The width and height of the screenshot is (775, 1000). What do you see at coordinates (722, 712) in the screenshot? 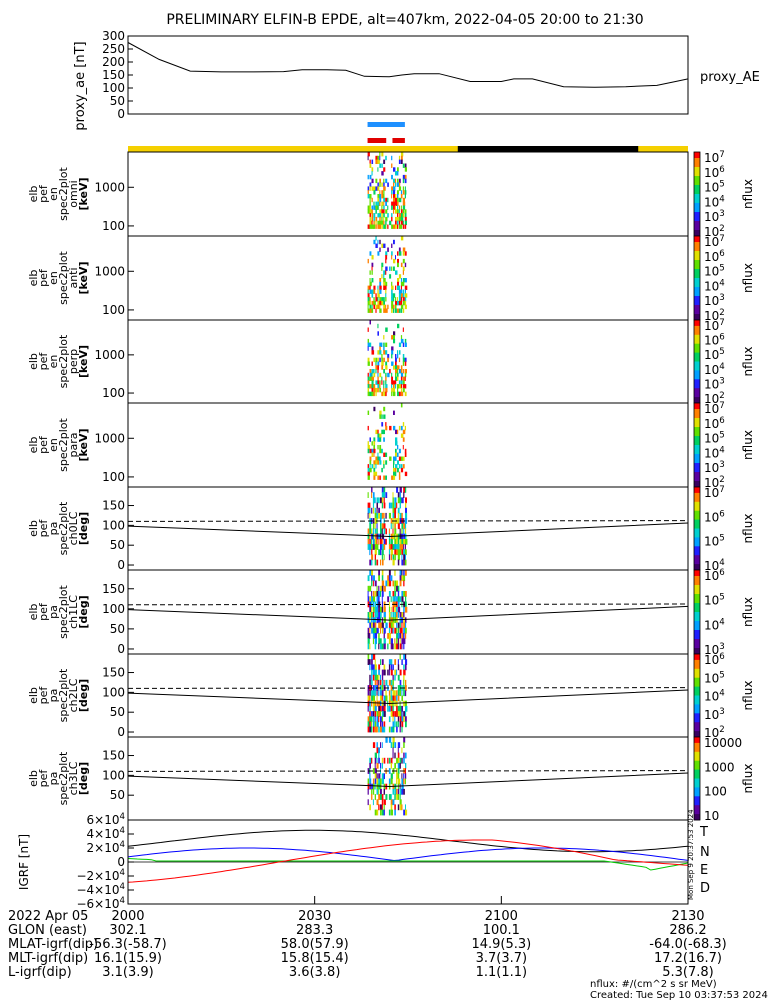
I see `tick-exponent: 3` at bounding box center [722, 712].